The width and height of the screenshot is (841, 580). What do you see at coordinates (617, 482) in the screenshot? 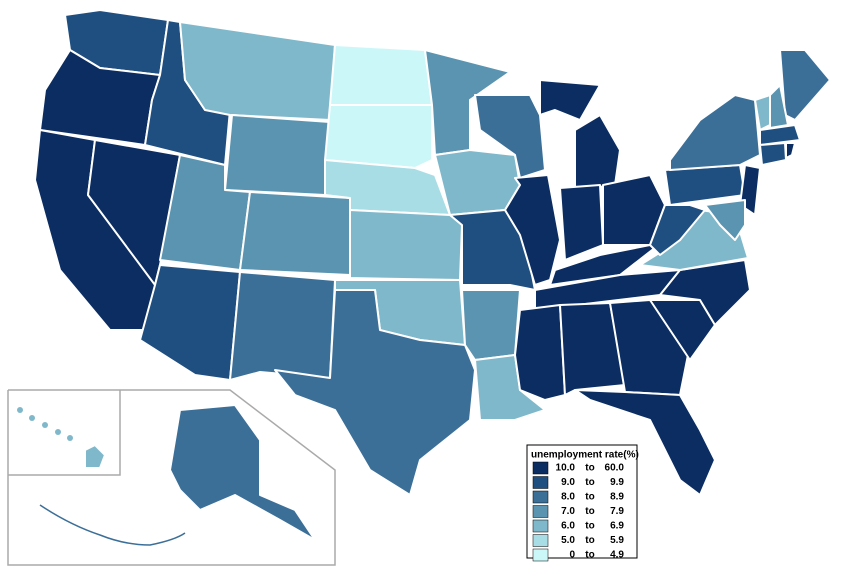
I see `legend-to: 9.9` at bounding box center [617, 482].